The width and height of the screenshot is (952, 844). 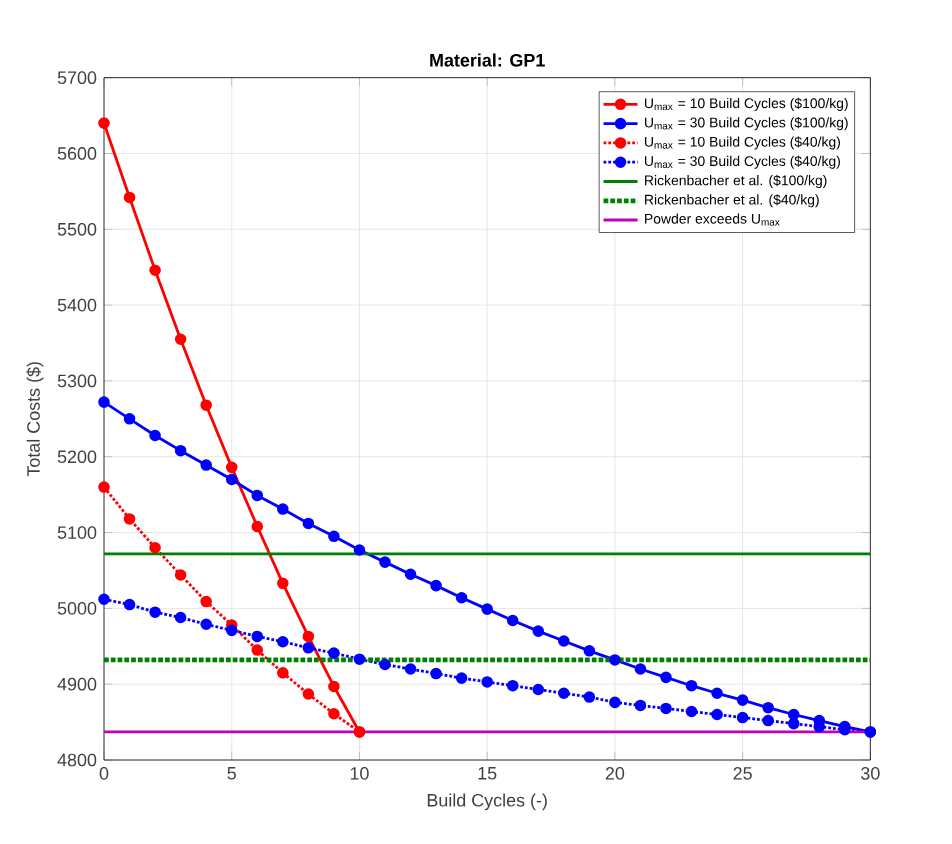 What do you see at coordinates (35, 419) in the screenshot?
I see `y-axis-title: Total Costs ($)` at bounding box center [35, 419].